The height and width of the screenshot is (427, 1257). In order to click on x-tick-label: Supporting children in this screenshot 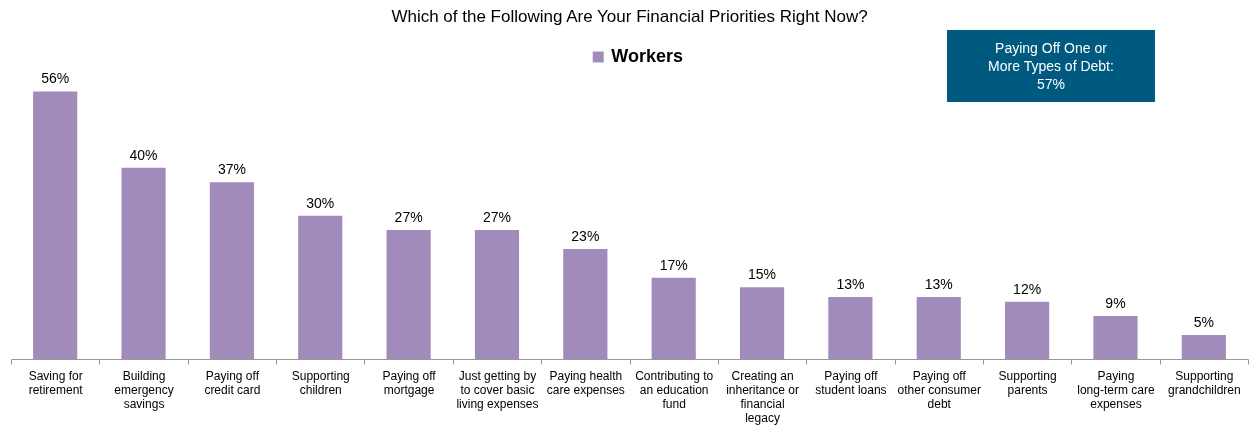, I will do `click(320, 382)`.